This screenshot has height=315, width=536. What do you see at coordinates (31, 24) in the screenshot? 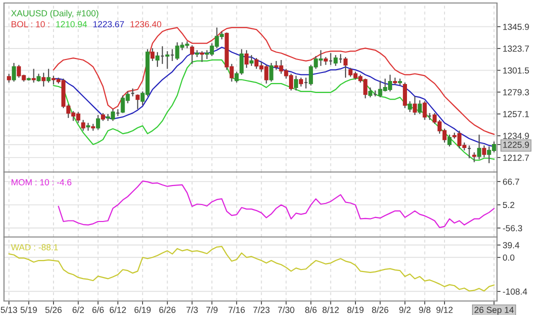
I see `annotation: BOL : 10 :` at bounding box center [31, 24].